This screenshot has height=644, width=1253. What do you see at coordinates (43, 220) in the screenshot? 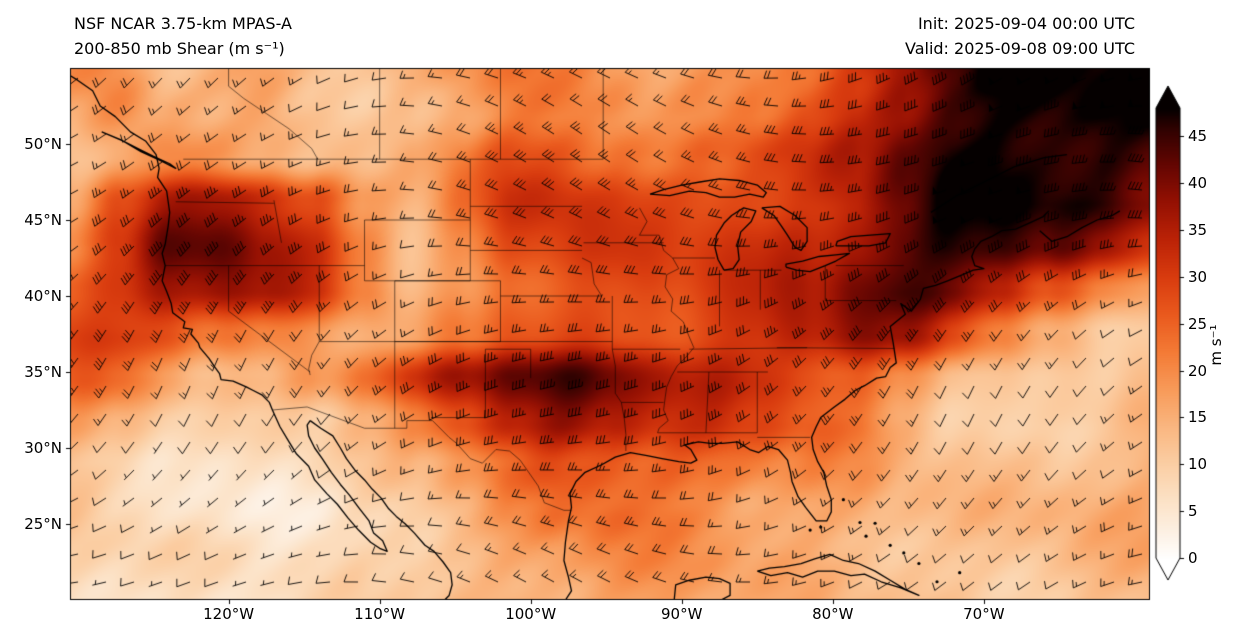
I see `y-axis-tick-label: 45°N` at bounding box center [43, 220].